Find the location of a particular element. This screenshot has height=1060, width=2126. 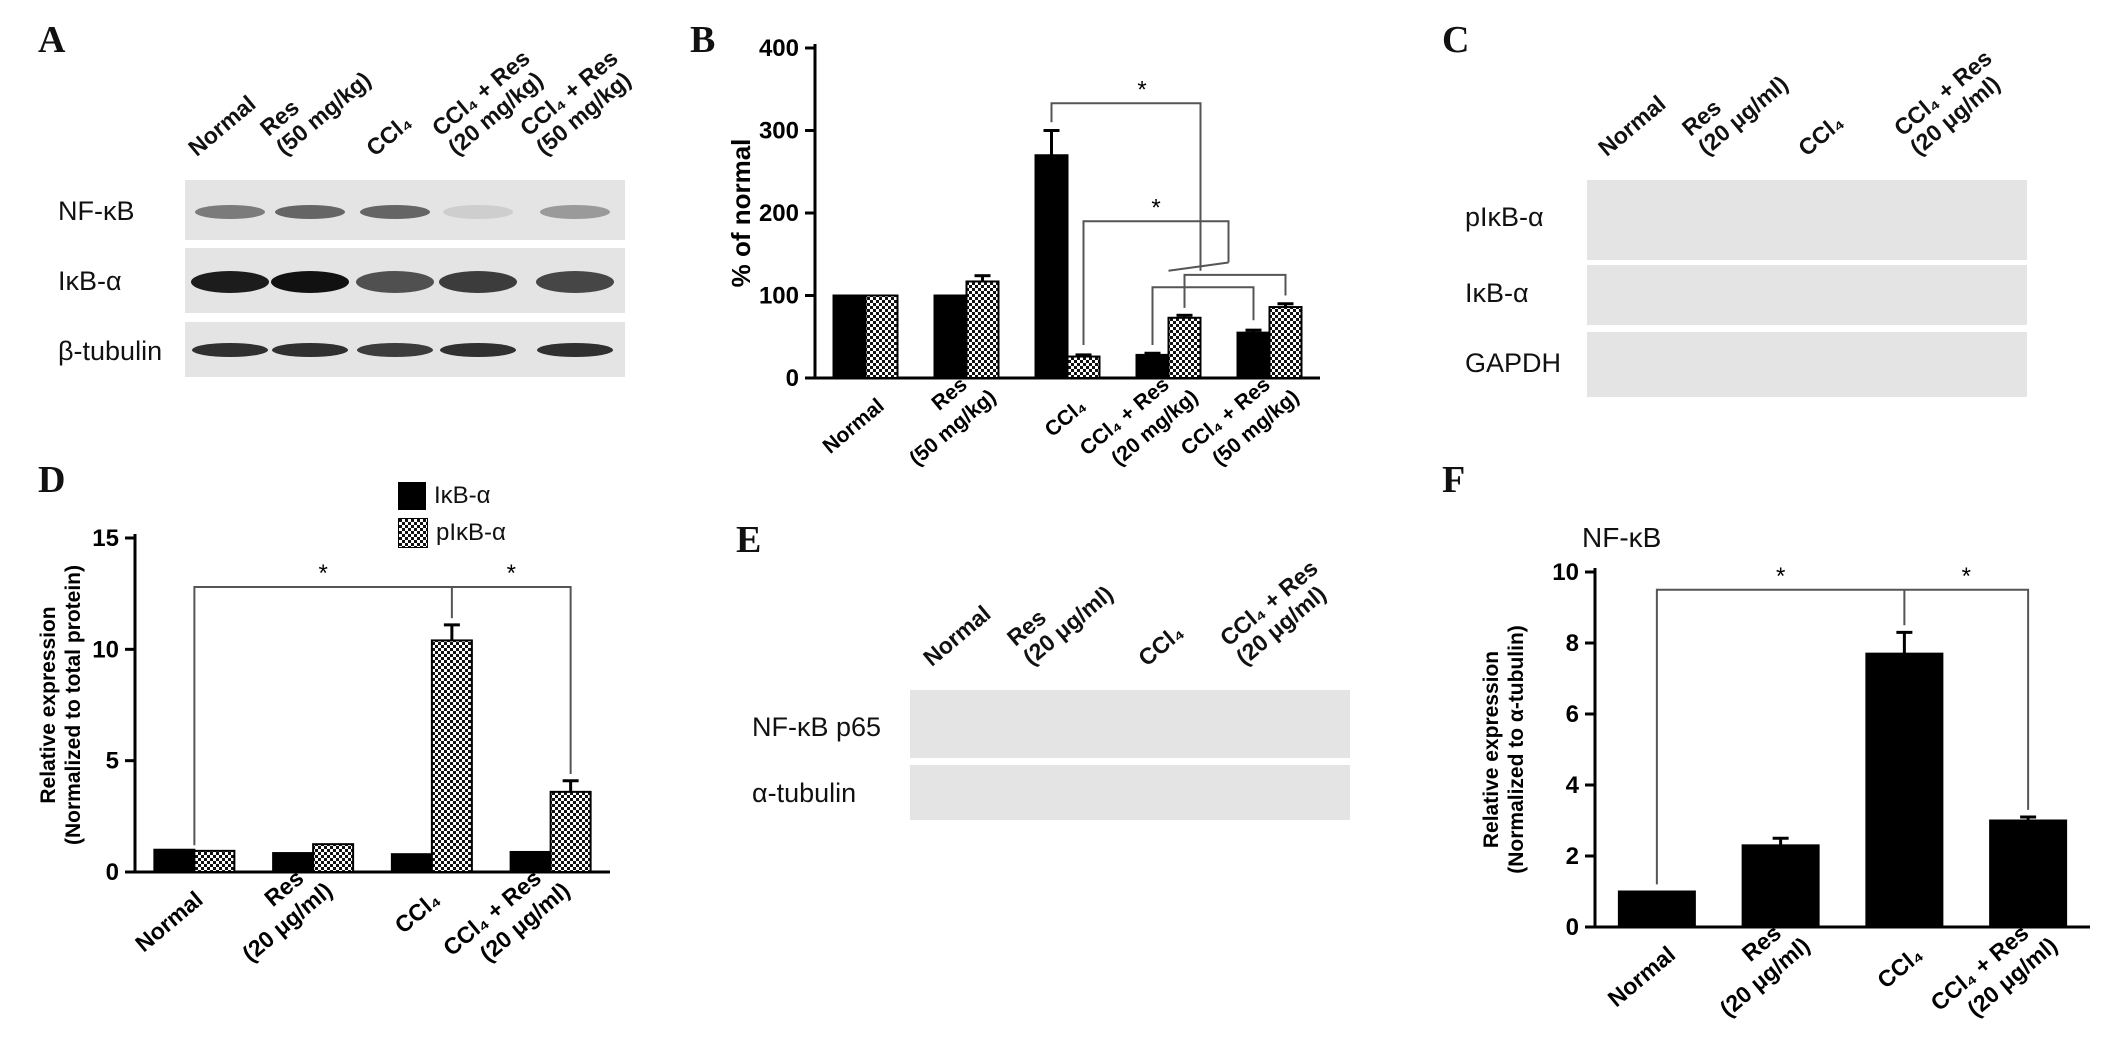

legend-d: IκB-α pIκB-α is located at coordinates (452, 519).